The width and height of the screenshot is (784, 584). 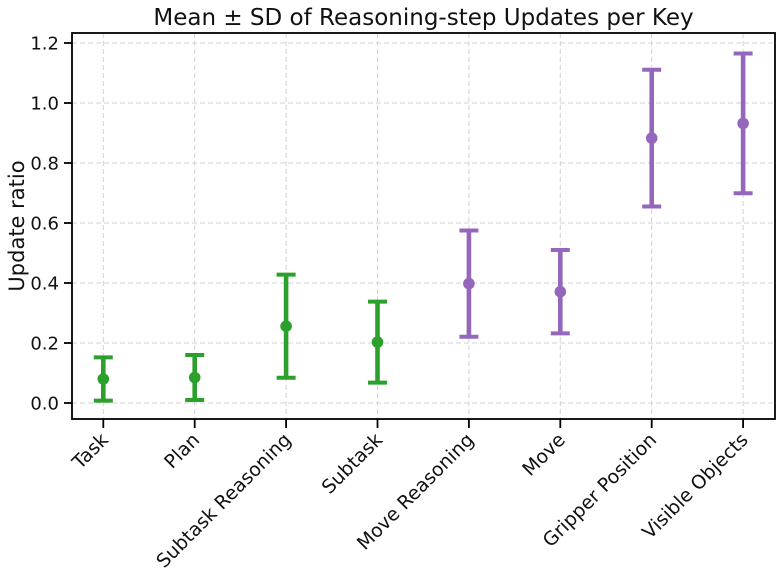 I want to click on errorbar-gripper-position, so click(x=652, y=138).